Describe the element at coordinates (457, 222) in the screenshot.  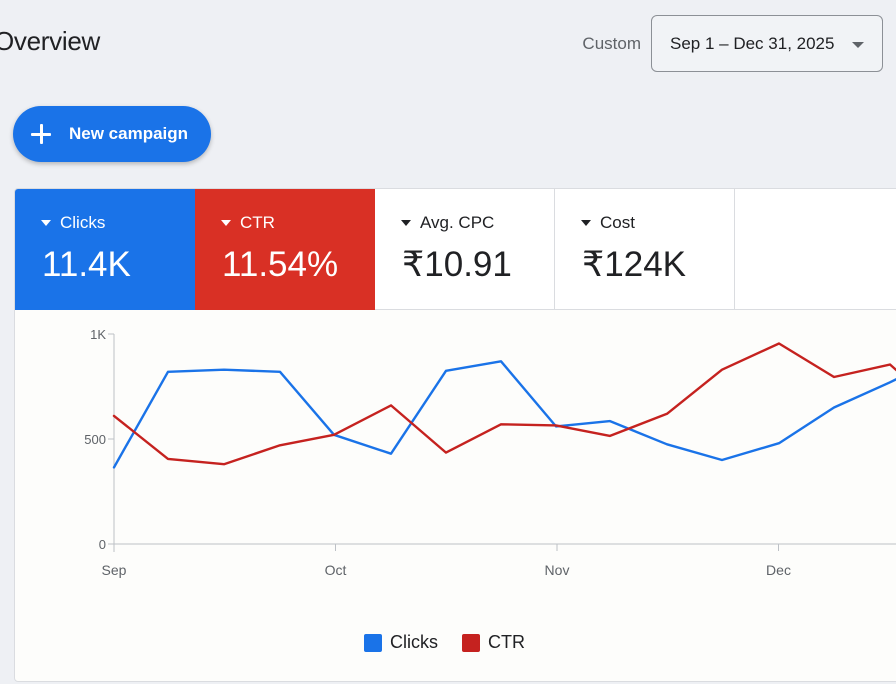
I see `metric-name: Avg. CPC` at that location.